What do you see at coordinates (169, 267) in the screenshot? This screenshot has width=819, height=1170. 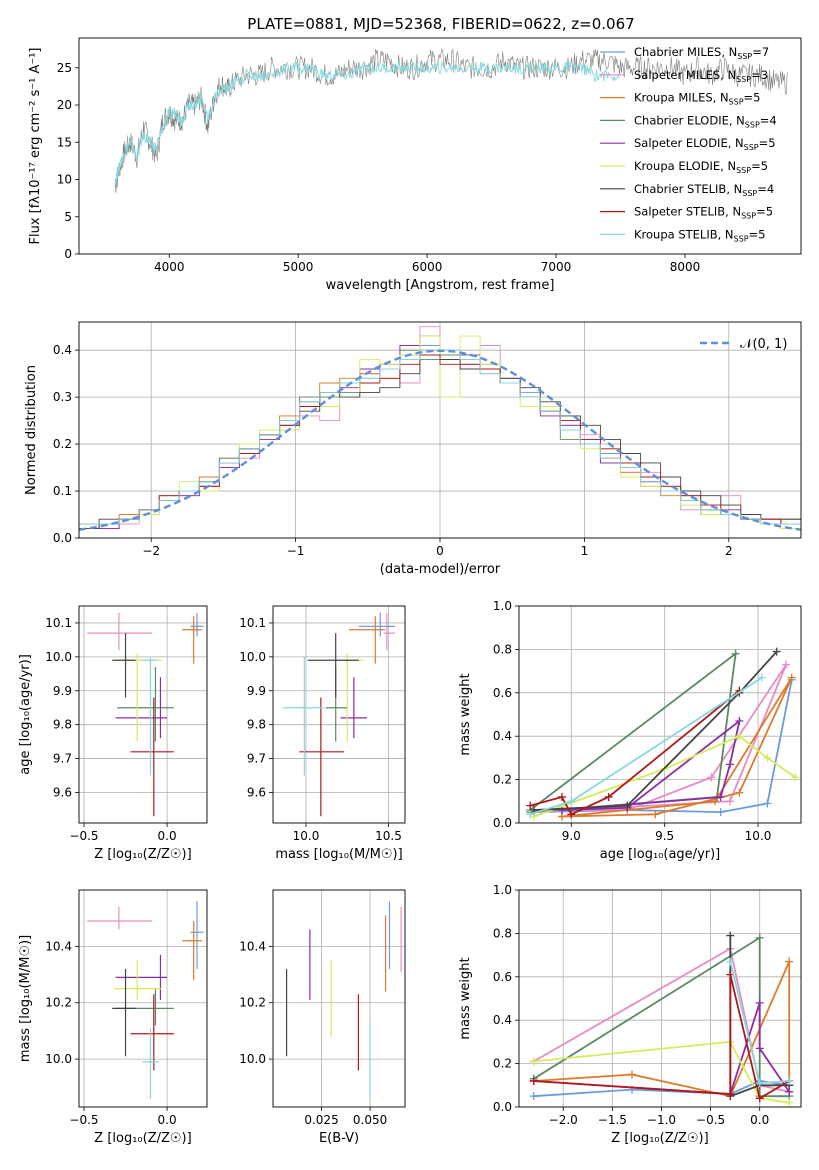 I see `tick-label-x: 4000` at bounding box center [169, 267].